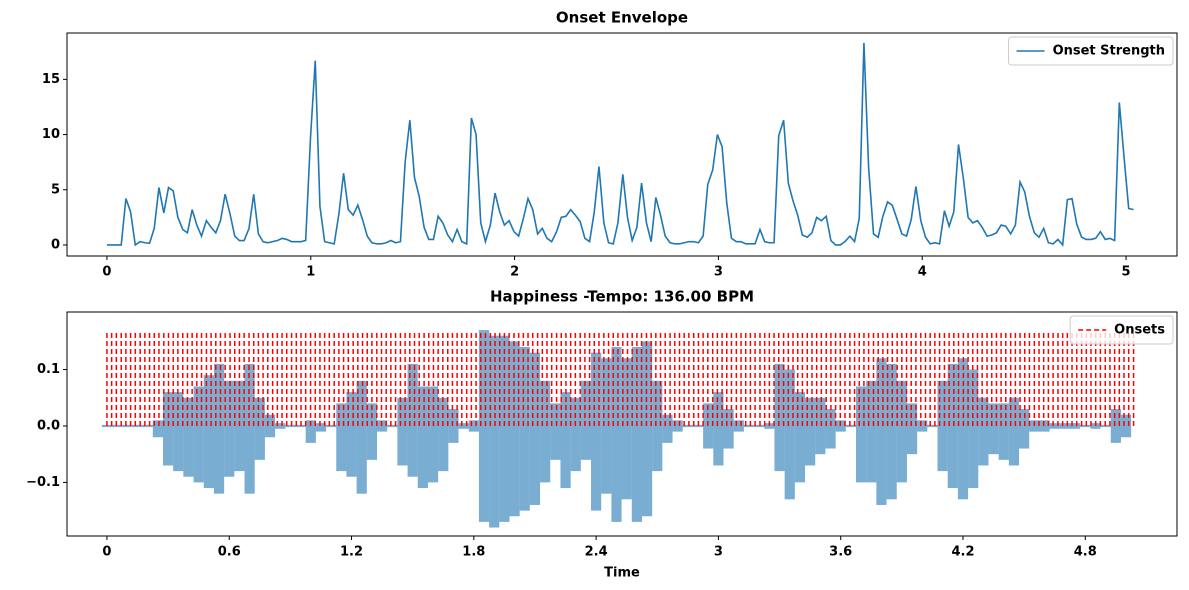  What do you see at coordinates (1109, 51) in the screenshot?
I see `legend-label: Onset Strength` at bounding box center [1109, 51].